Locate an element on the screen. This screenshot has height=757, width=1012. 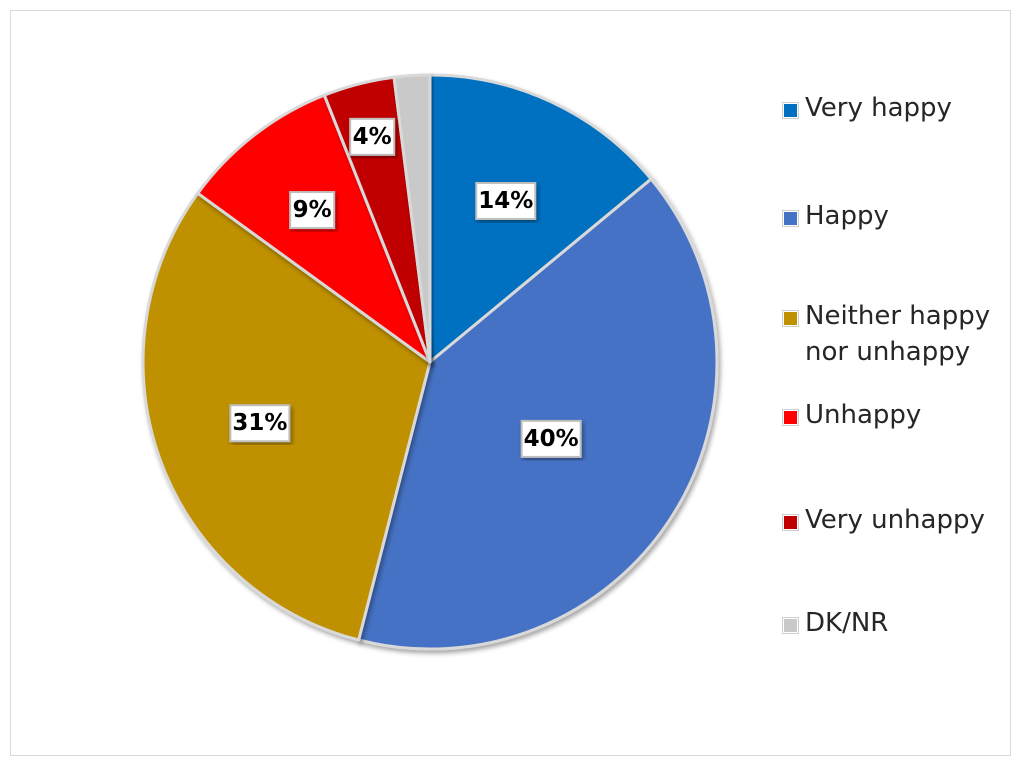
legend-item-neither: Neither happy nor unhappy is located at coordinates (894, 334).